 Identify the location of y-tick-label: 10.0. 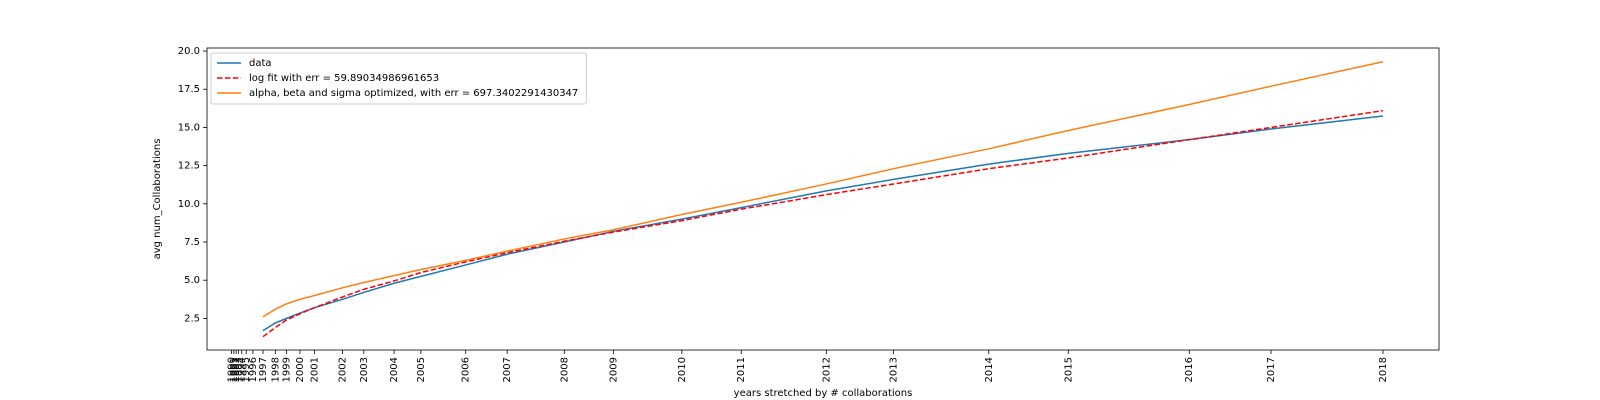
(189, 204).